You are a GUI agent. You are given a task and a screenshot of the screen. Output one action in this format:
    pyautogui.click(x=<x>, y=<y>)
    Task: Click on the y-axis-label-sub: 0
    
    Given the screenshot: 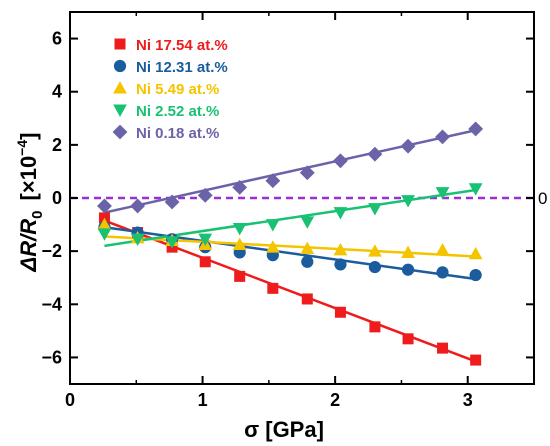 What is the action you would take?
    pyautogui.click(x=37, y=214)
    